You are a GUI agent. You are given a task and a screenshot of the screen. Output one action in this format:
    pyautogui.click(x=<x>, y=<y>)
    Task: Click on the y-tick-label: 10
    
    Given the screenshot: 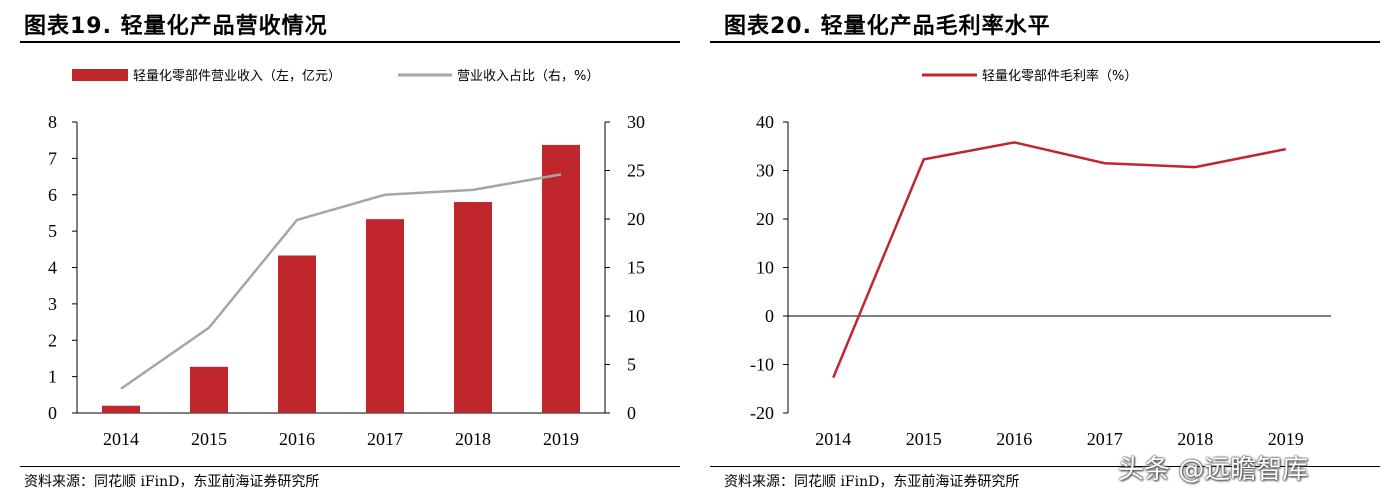 What is the action you would take?
    pyautogui.click(x=765, y=268)
    